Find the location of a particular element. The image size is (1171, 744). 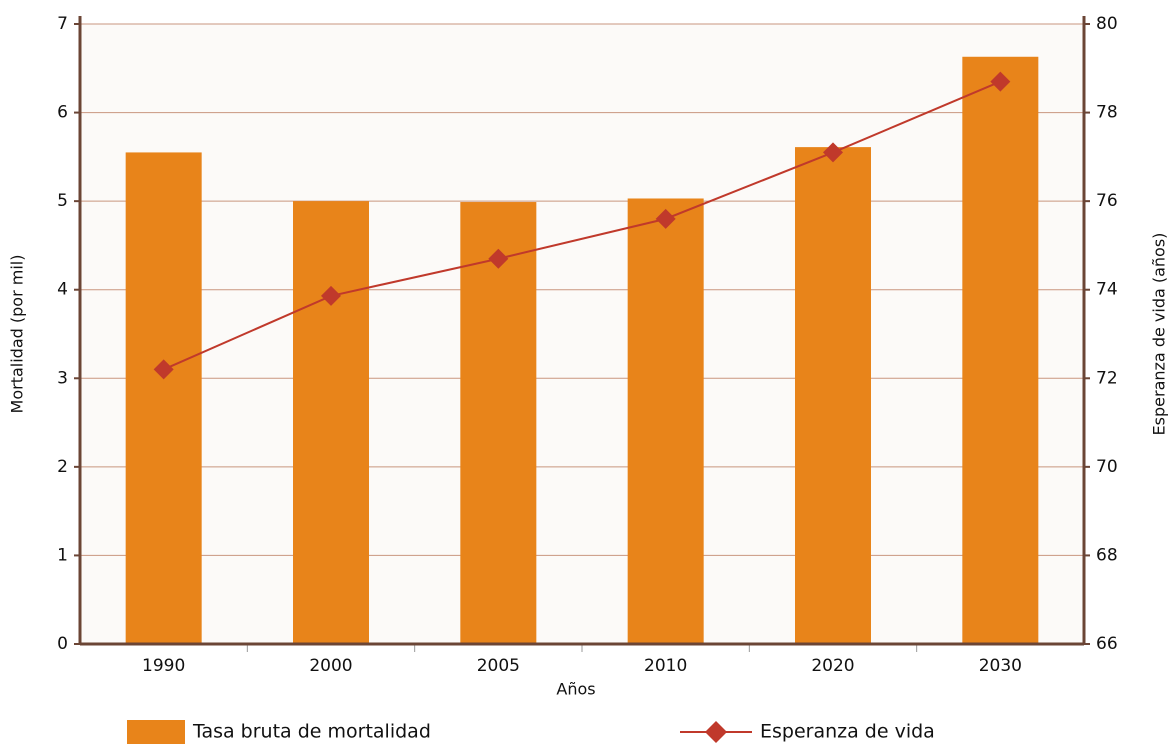

x-tick-label: 2000 is located at coordinates (330, 666).